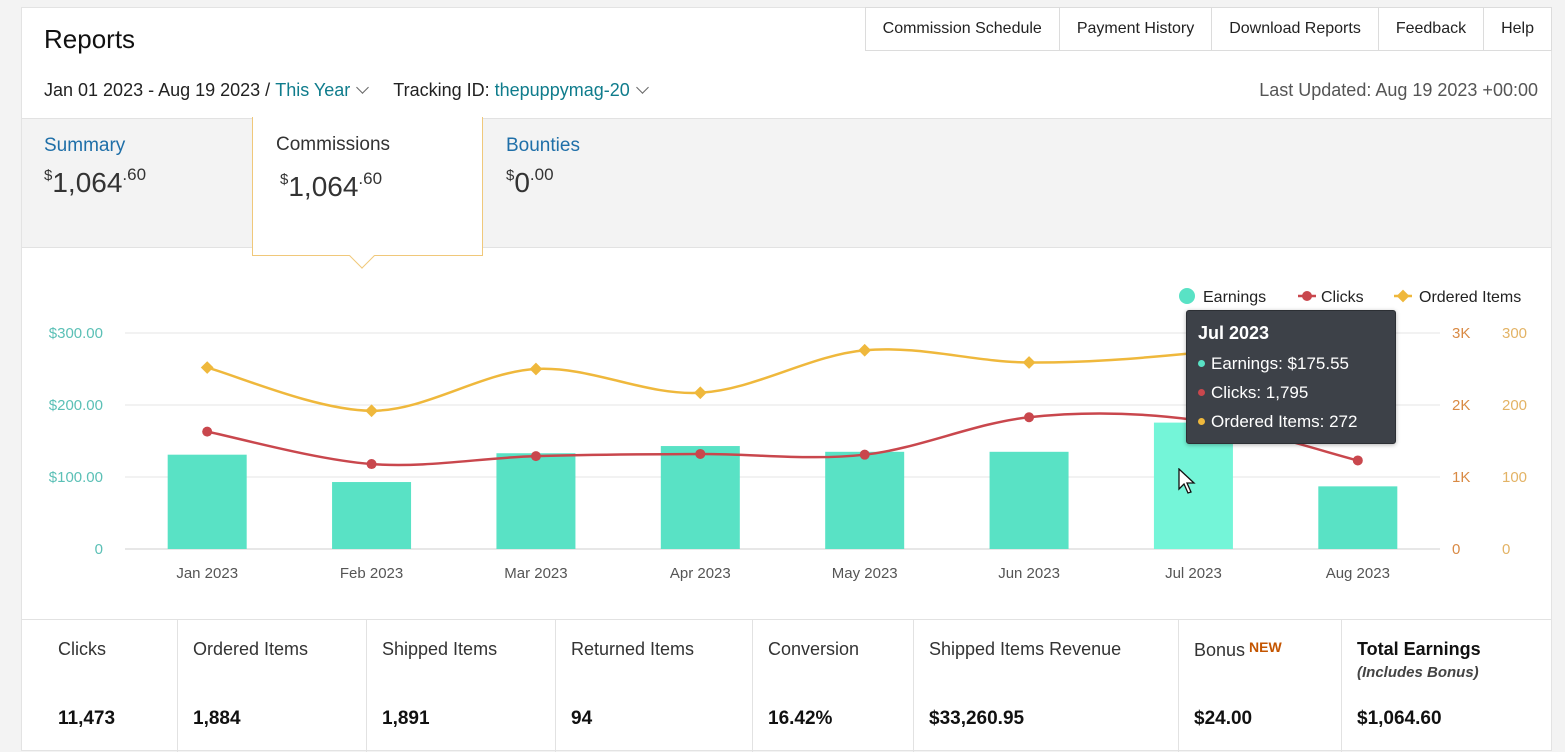  Describe the element at coordinates (1430, 29) in the screenshot. I see `feedback-link: Feedback` at that location.